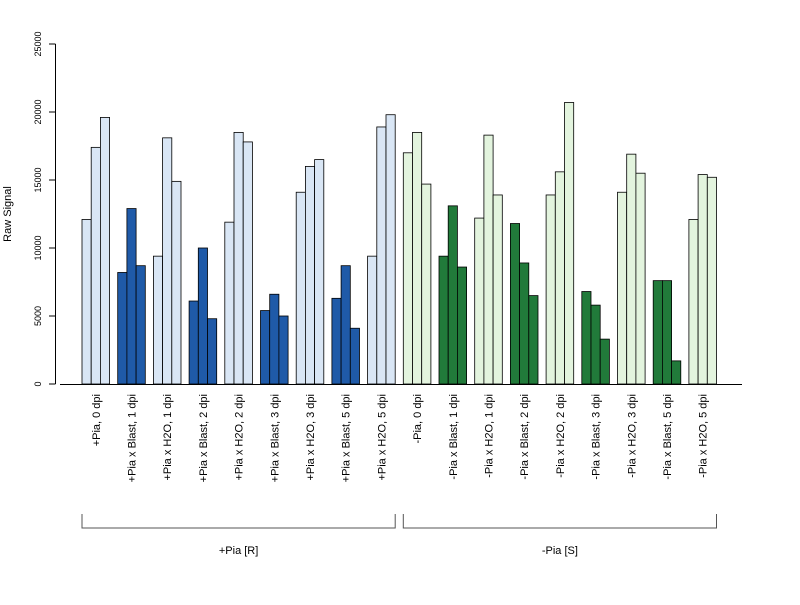 The width and height of the screenshot is (800, 605). Describe the element at coordinates (560, 551) in the screenshot. I see `group-label: -Pia [S]` at that location.